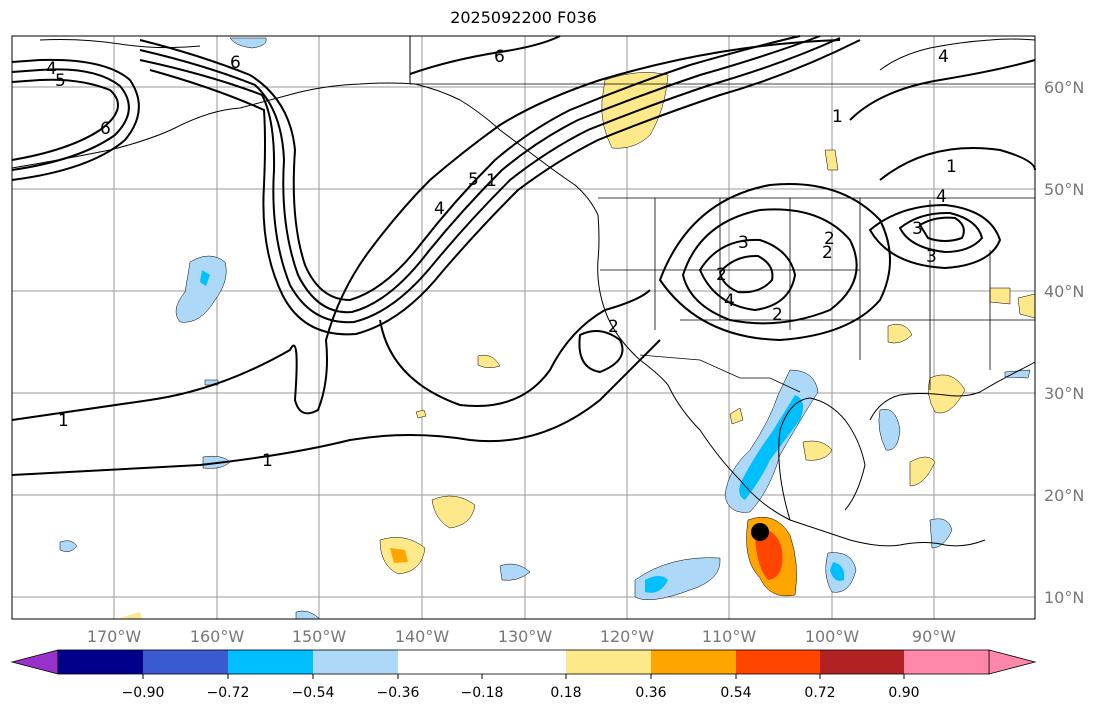  Describe the element at coordinates (1064, 495) in the screenshot. I see `lat-label: 20°N` at that location.